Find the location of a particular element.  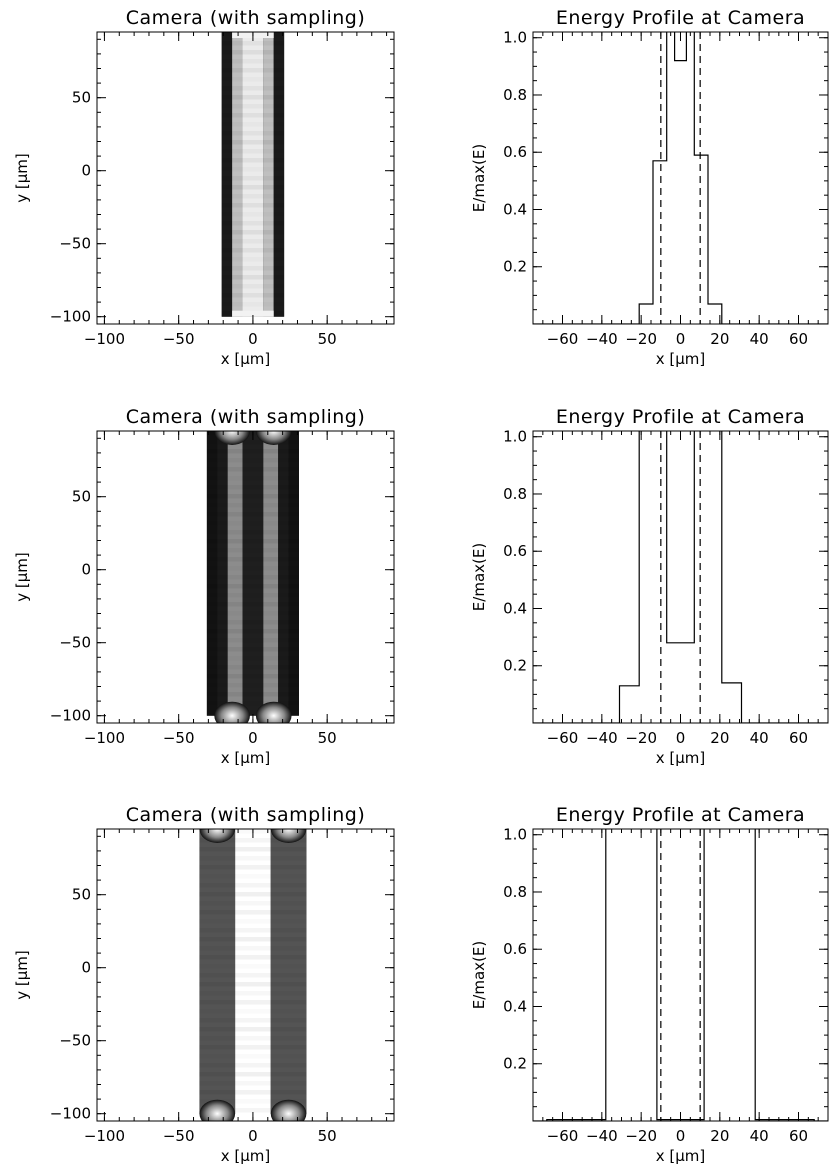

y-tick-label: 0.2 is located at coordinates (515, 1064).